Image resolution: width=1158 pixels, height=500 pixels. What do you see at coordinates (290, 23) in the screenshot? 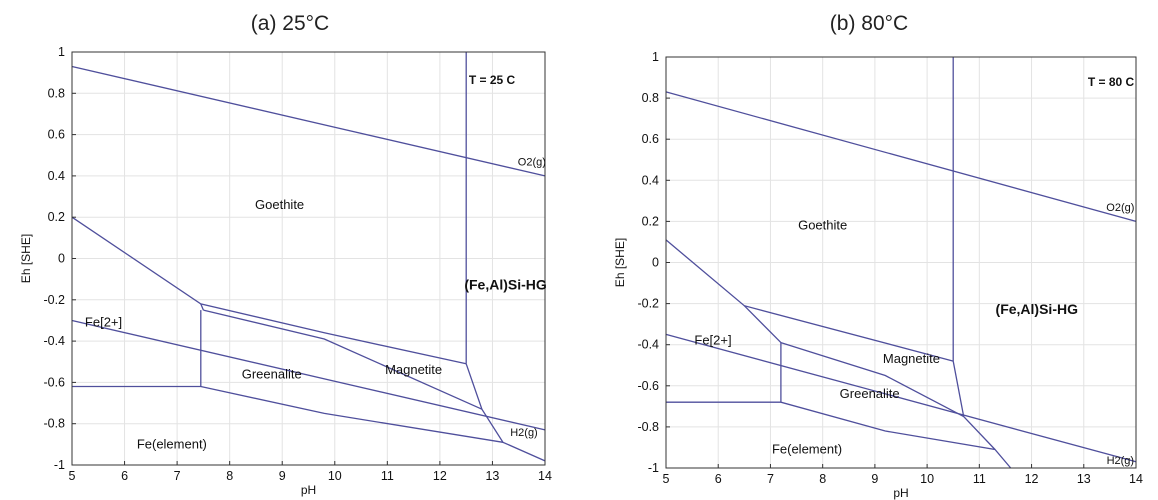
I see `chart-title: (a) 25°C` at bounding box center [290, 23].